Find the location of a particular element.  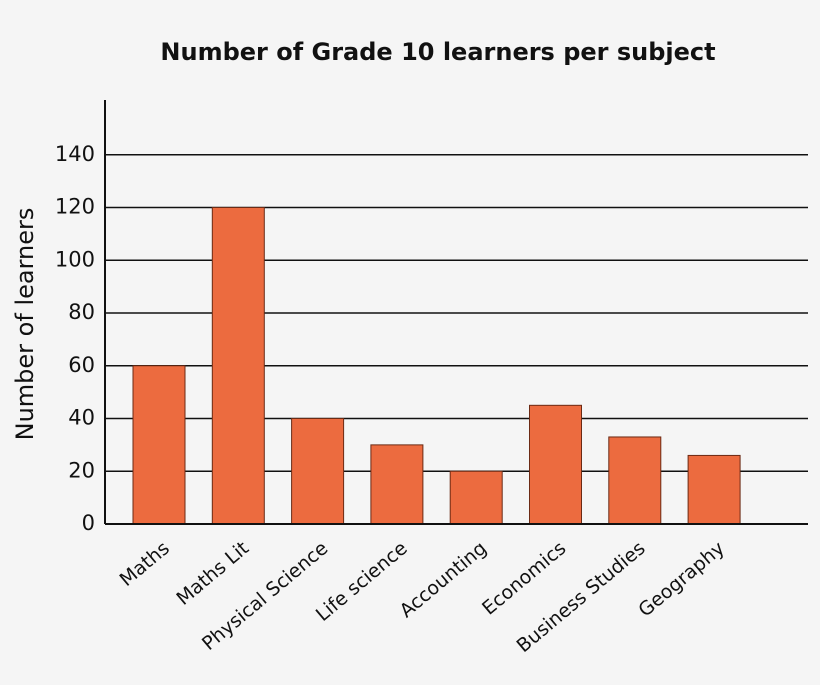

y-tick-label: 0 is located at coordinates (88, 523).